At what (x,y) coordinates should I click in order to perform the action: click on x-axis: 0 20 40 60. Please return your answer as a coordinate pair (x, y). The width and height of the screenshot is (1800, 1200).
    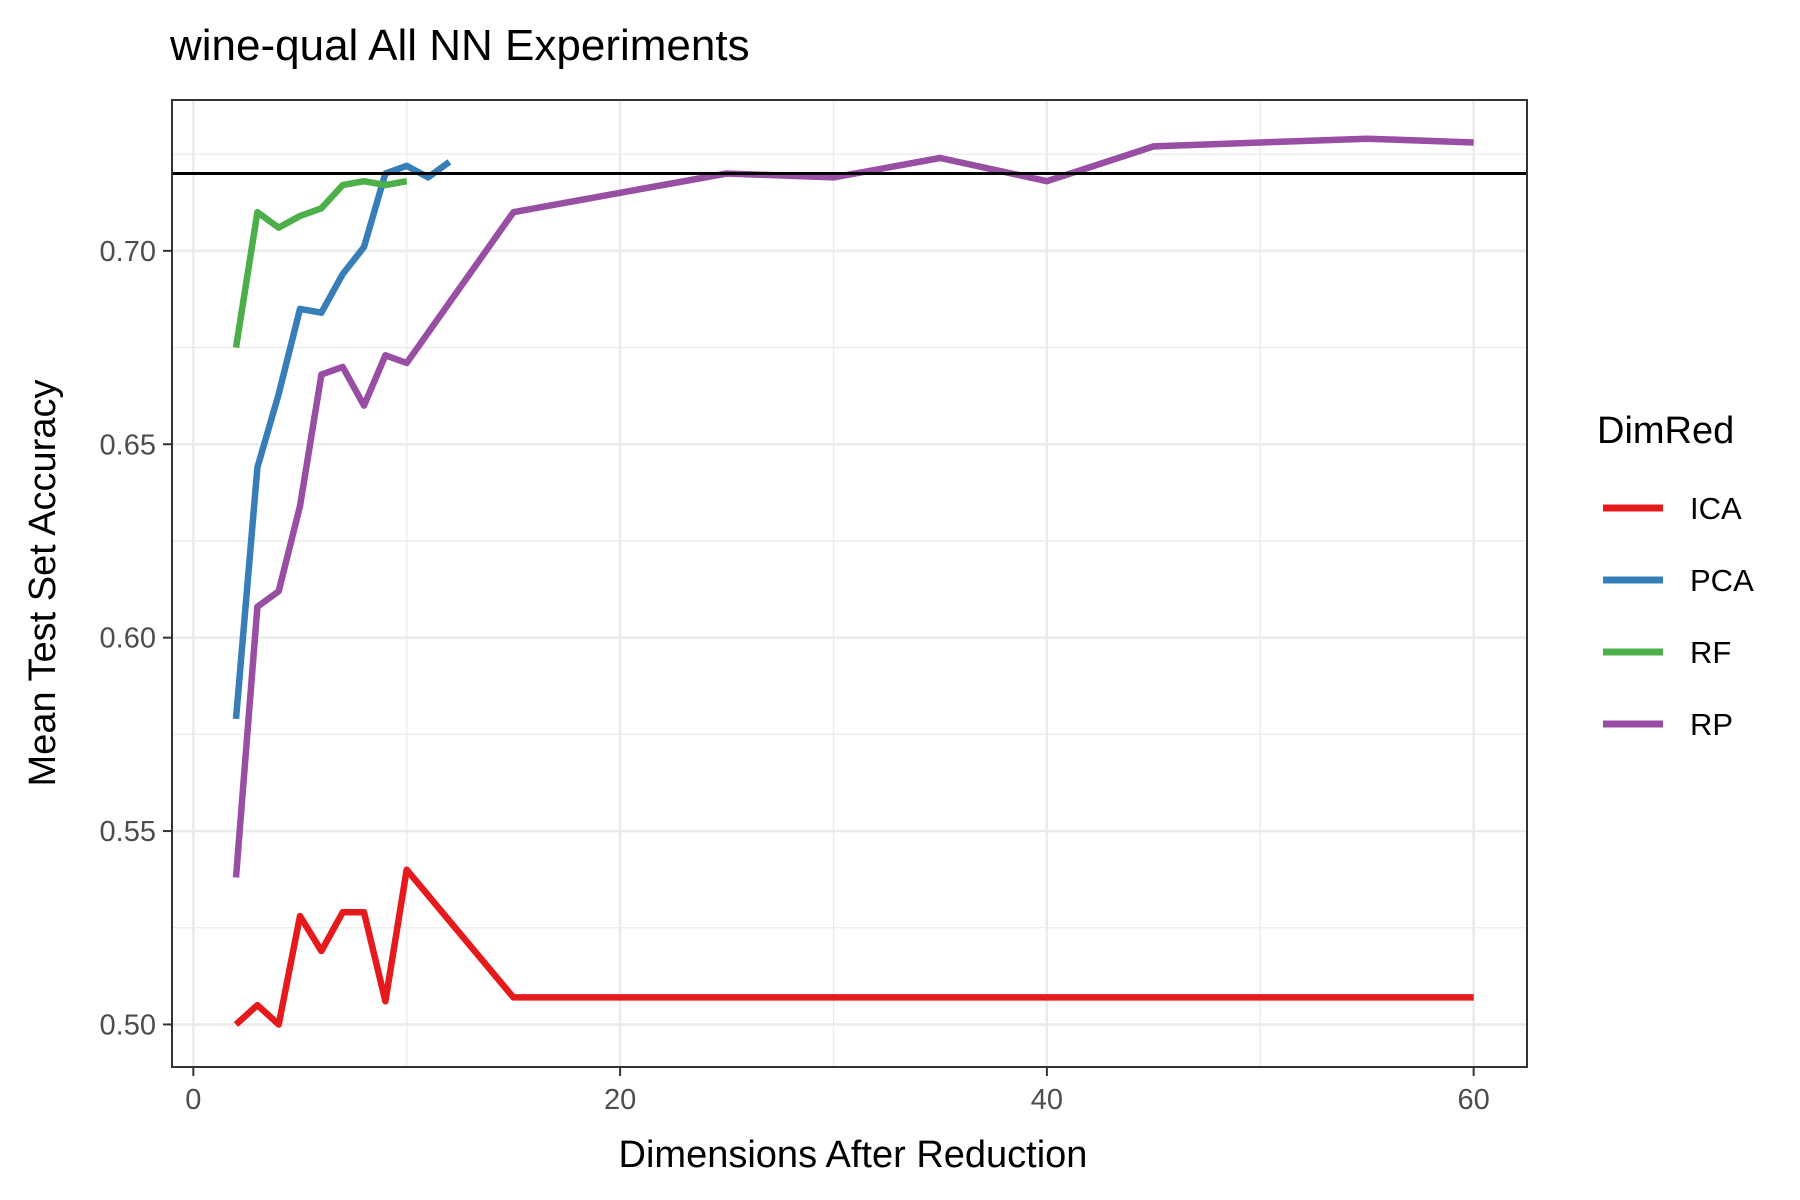
    Looking at the image, I should click on (837, 1091).